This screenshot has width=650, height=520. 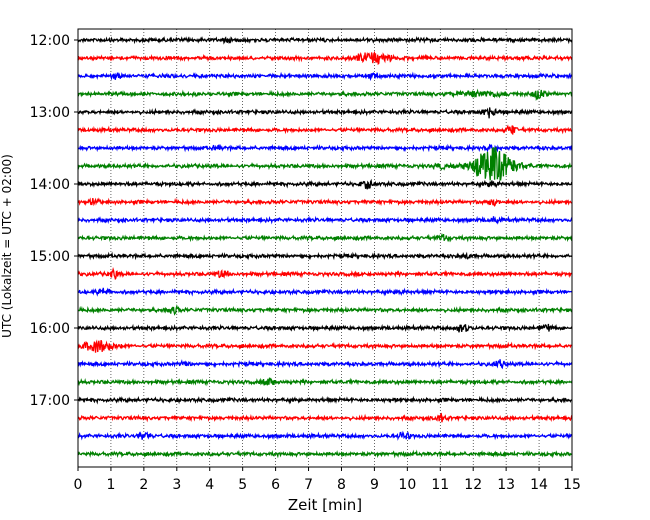 What do you see at coordinates (176, 485) in the screenshot?
I see `x-tick-label: 3` at bounding box center [176, 485].